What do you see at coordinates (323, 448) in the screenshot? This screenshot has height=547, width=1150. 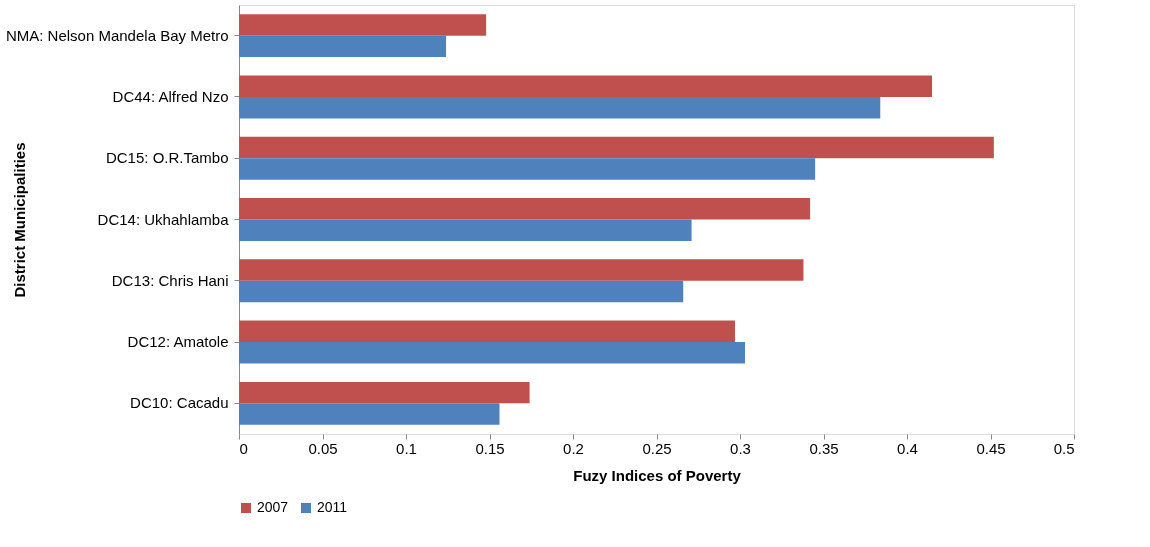 I see `x-tick-label: 0.05` at bounding box center [323, 448].